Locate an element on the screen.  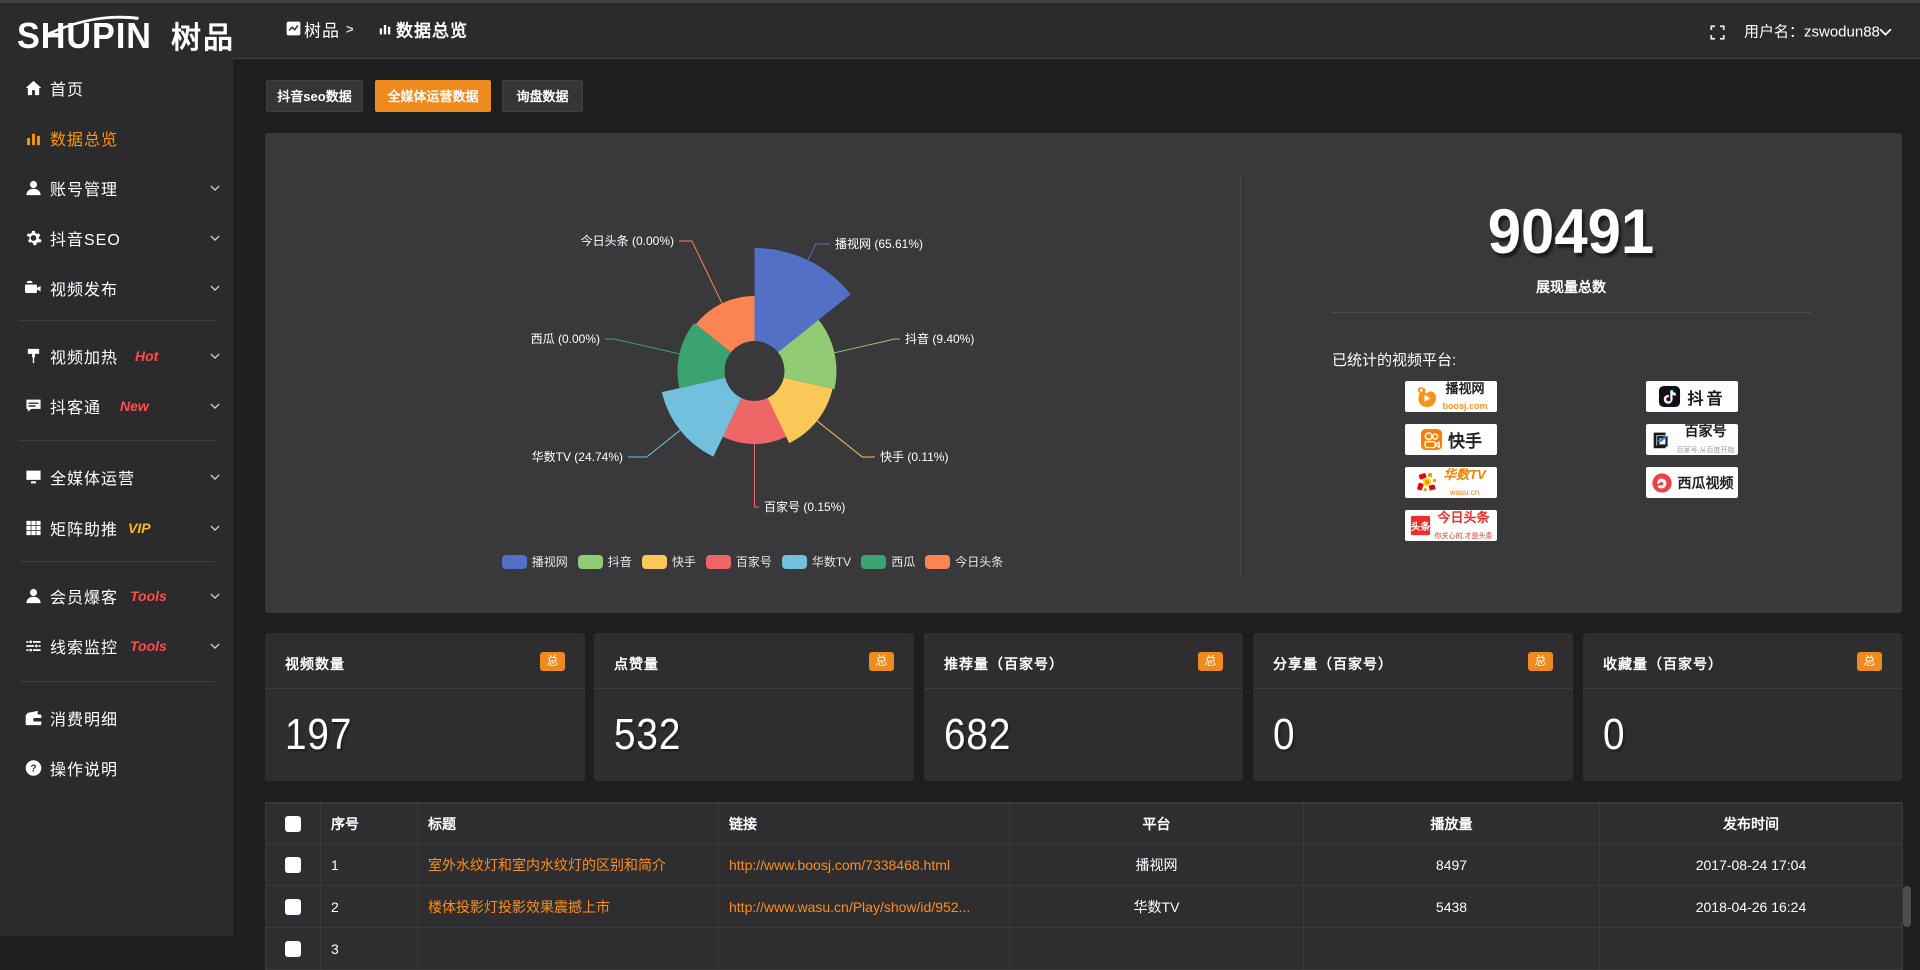
svg-text: 快手 (0.11%) is located at coordinates (914, 457).